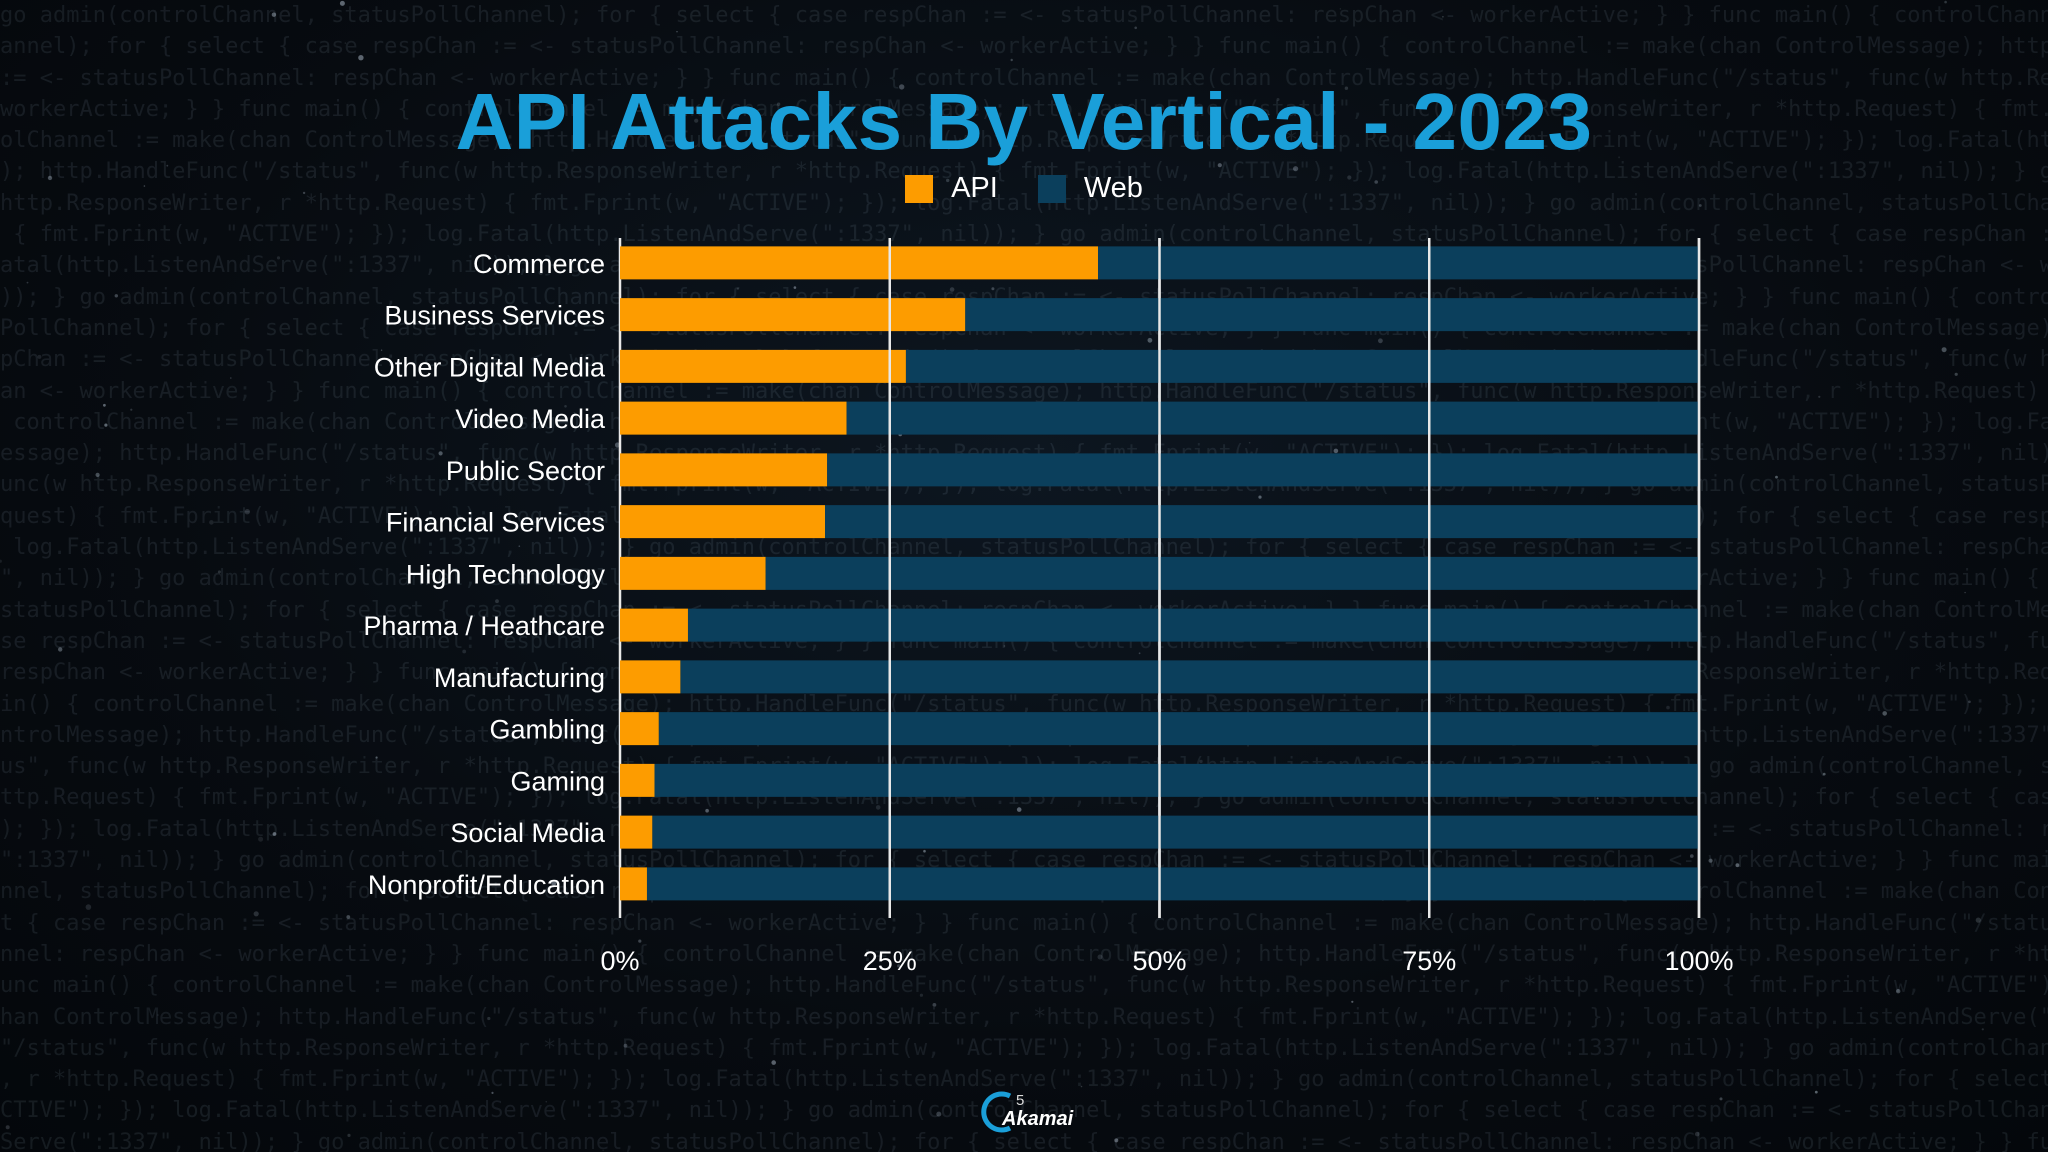  Describe the element at coordinates (890, 961) in the screenshot. I see `x-tick-label: 25%` at that location.